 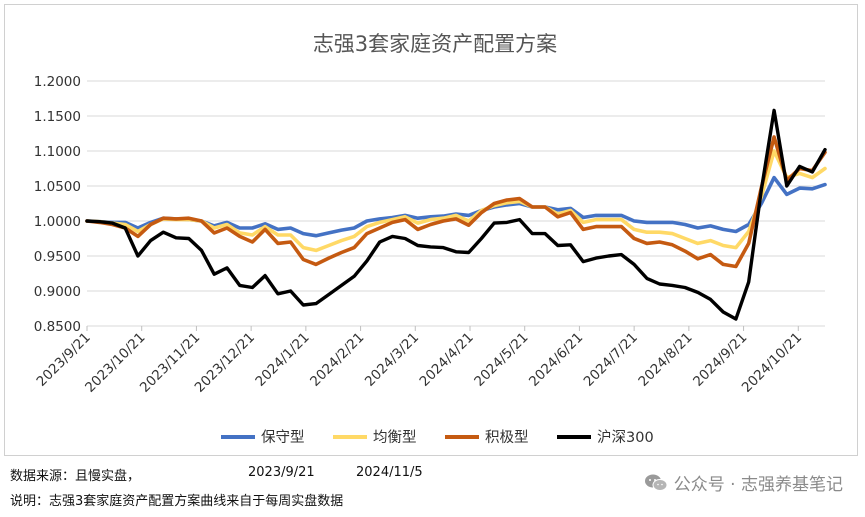 What do you see at coordinates (389, 472) in the screenshot?
I see `end-date: 2024/11/5` at bounding box center [389, 472].